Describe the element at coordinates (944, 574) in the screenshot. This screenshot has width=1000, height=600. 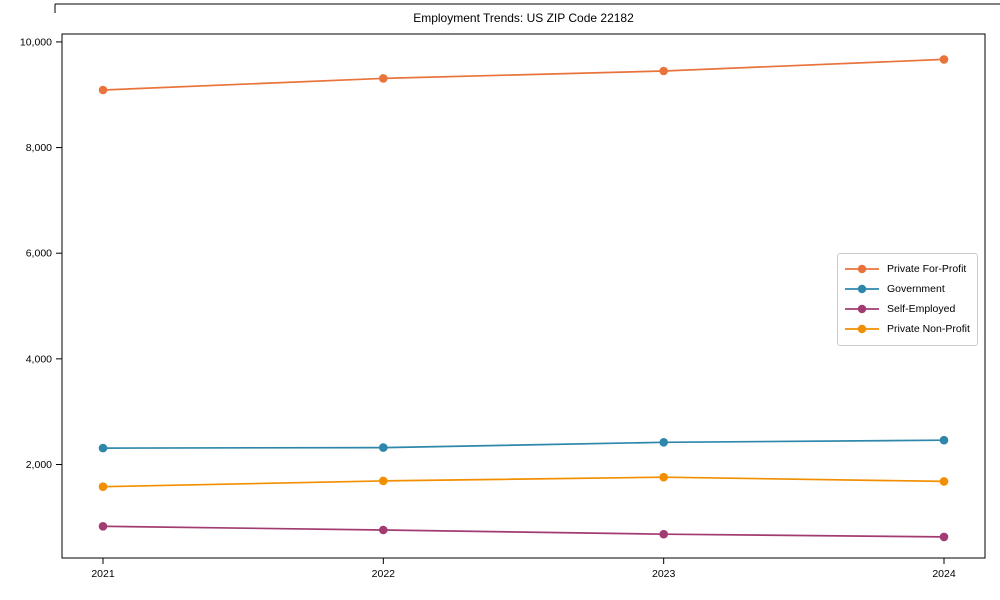
I see `x-tick-label: 2024` at that location.